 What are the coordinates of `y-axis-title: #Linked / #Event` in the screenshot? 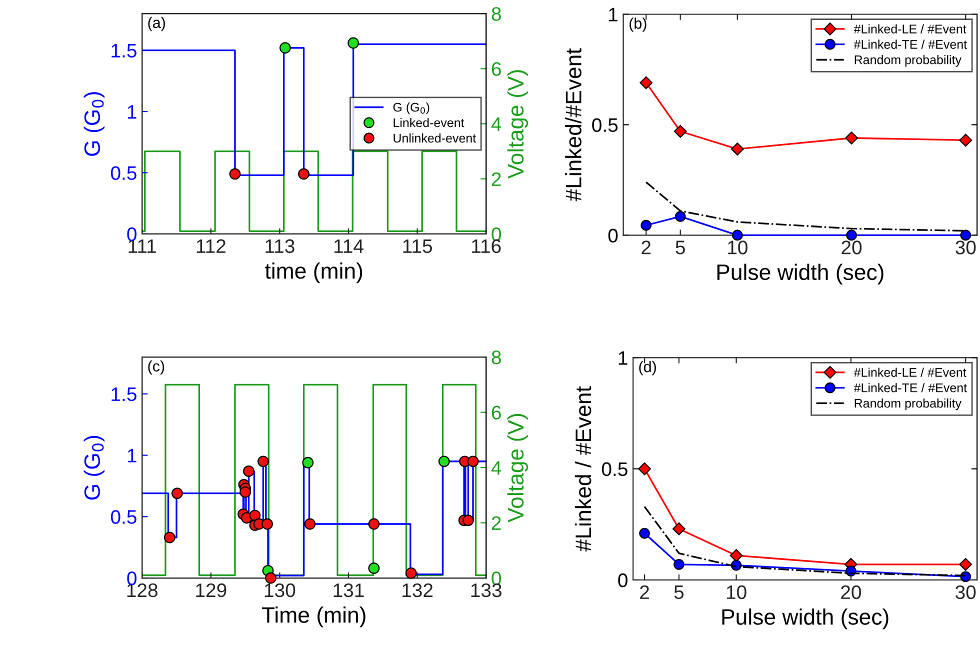 It's located at (583, 469).